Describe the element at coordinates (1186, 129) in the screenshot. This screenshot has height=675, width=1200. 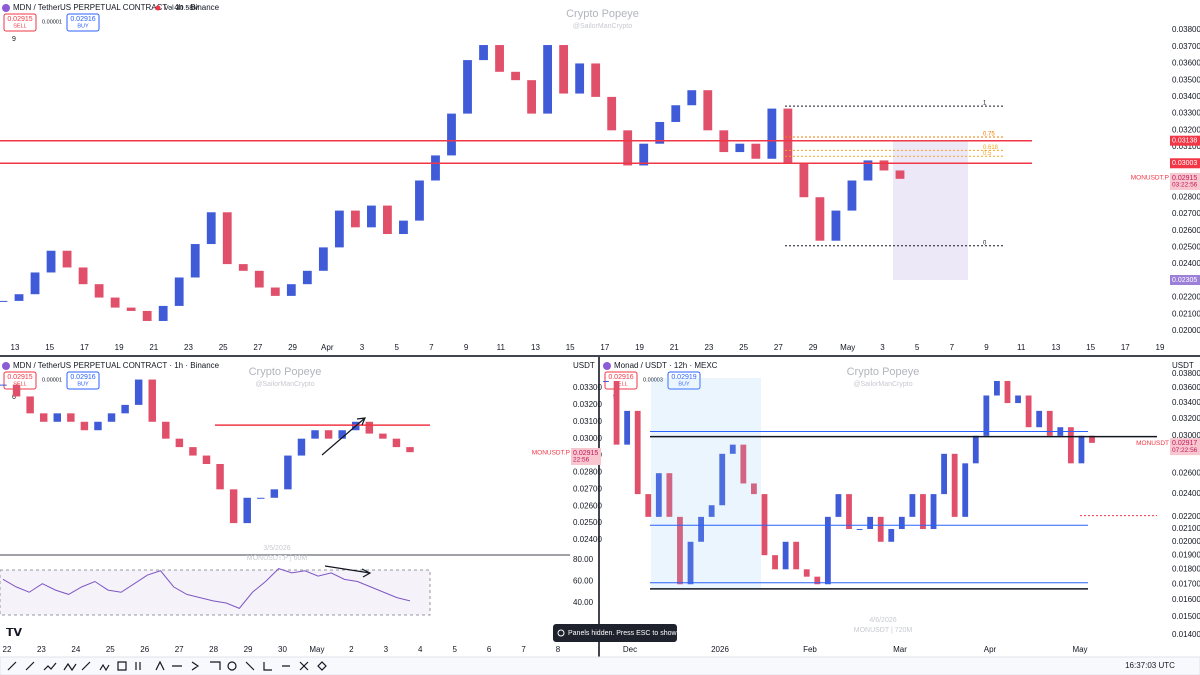
I see `price-label: 0.03200` at that location.